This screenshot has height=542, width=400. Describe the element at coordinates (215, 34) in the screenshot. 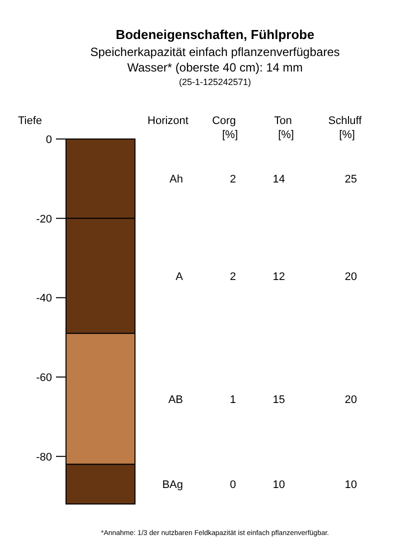

I see `text: Bodeneigenschaften, Fühlprobe` at that location.